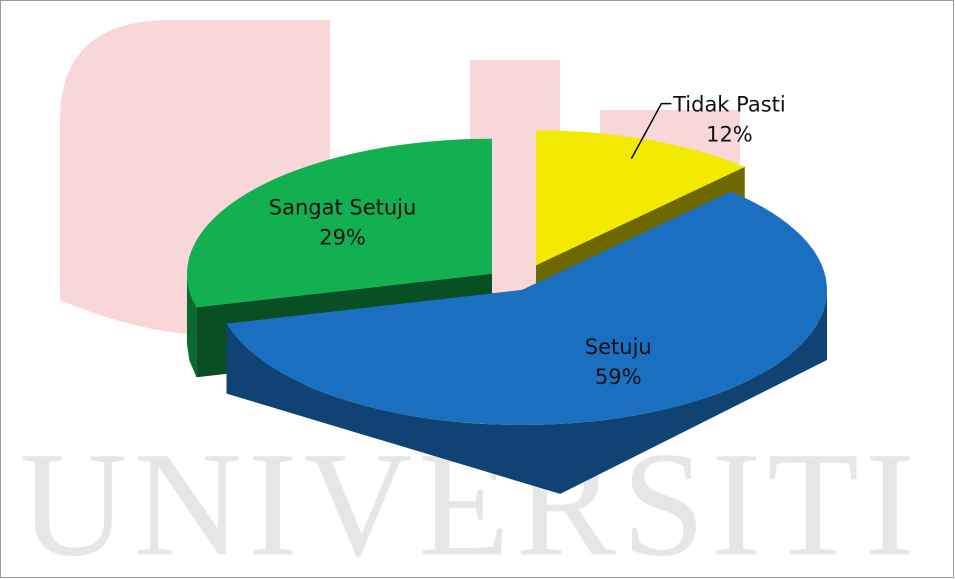  What do you see at coordinates (651, 130) in the screenshot?
I see `leader-line` at bounding box center [651, 130].